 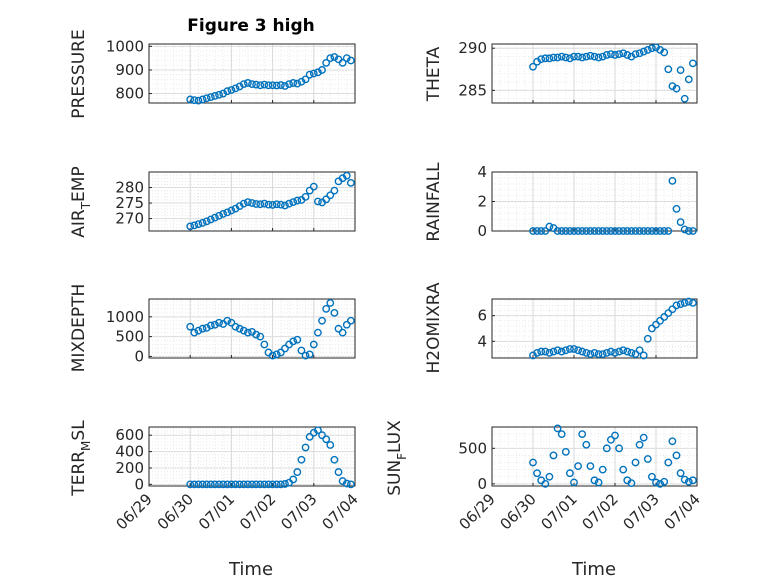 I want to click on ylabel-mixdepth: MIXDEPTH, so click(x=79, y=328).